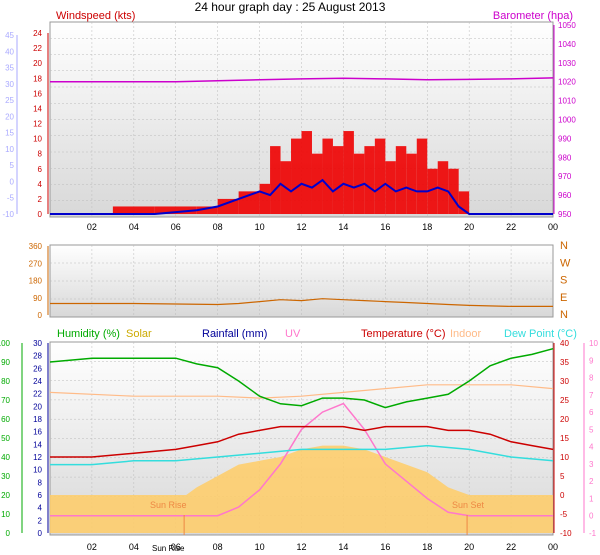 Image resolution: width=600 pixels, height=555 pixels. Describe the element at coordinates (168, 505) in the screenshot. I see `sun-rise-label: Sun Rise` at that location.